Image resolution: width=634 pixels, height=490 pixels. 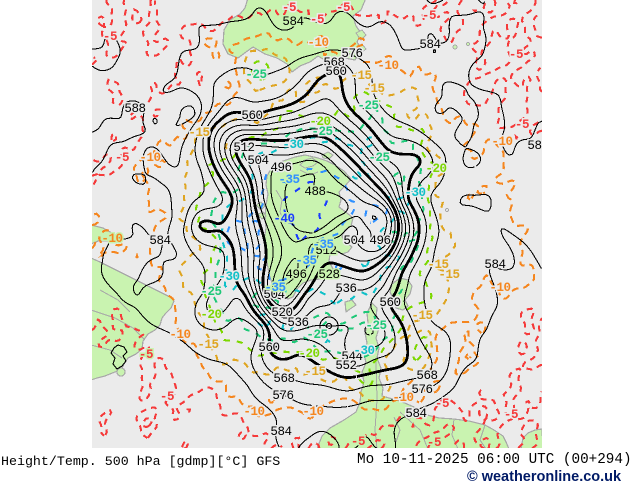 What do you see at coordinates (345, 366) in the screenshot?
I see `svg-text: 552` at bounding box center [345, 366].